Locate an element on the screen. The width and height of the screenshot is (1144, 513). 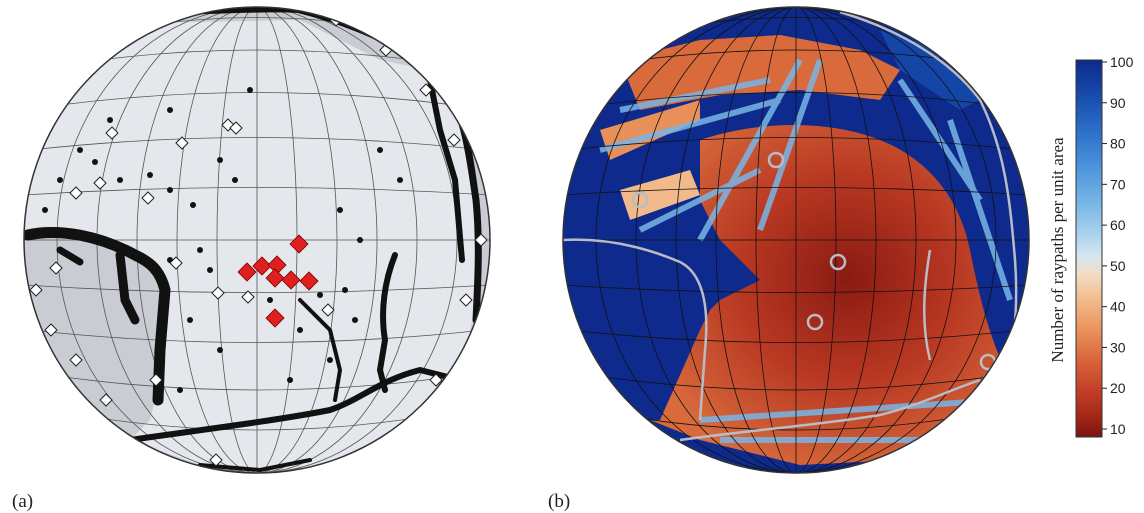
colorbar-tick-label: 100 is located at coordinates (1122, 62).